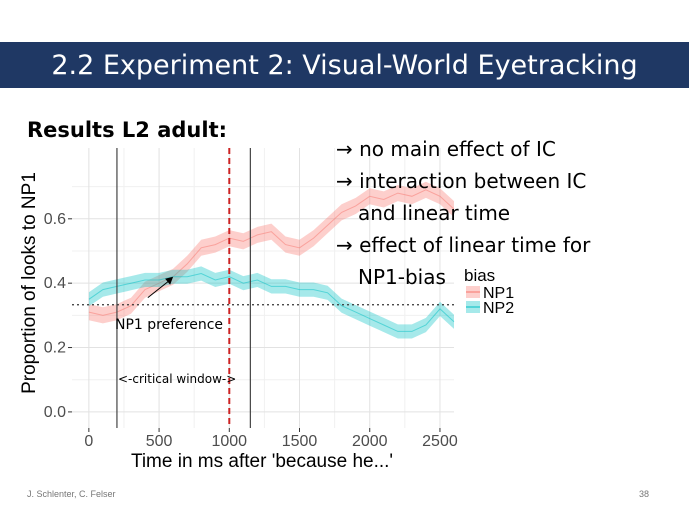  I want to click on bullet-item: → effect of linear time for, so click(463, 245).